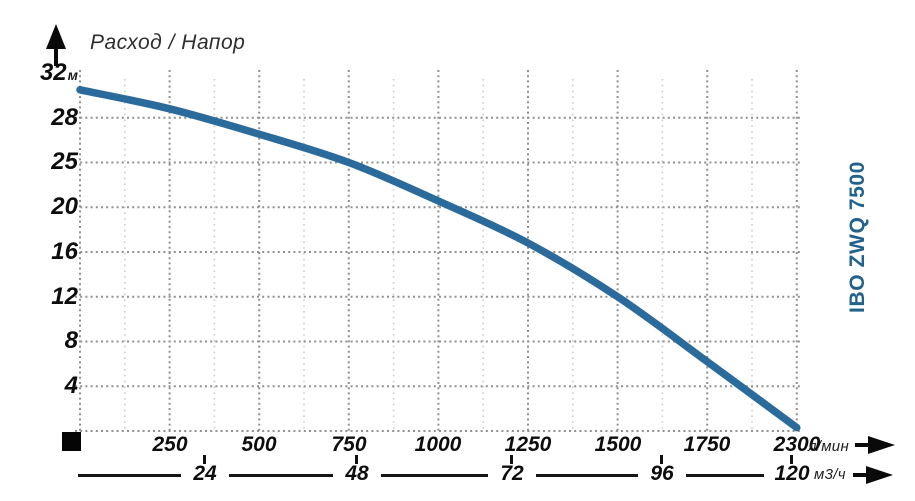  What do you see at coordinates (53, 72) in the screenshot?
I see `y-tick-value: 32` at bounding box center [53, 72].